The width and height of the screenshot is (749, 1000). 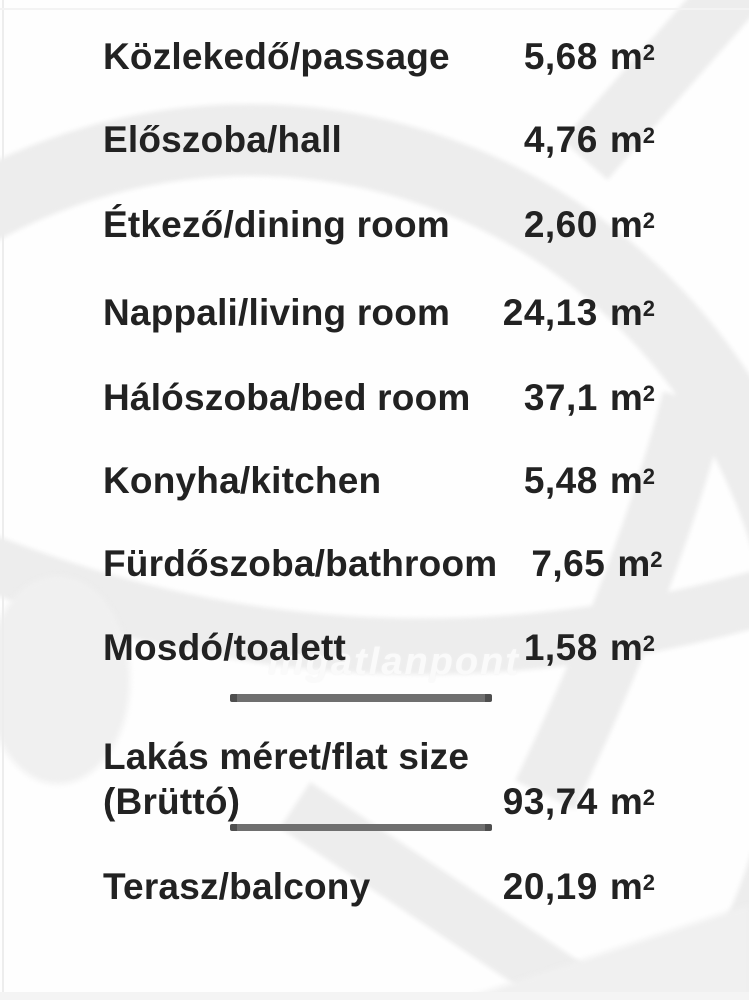 What do you see at coordinates (3, 500) in the screenshot?
I see `scan-edge-left` at bounding box center [3, 500].